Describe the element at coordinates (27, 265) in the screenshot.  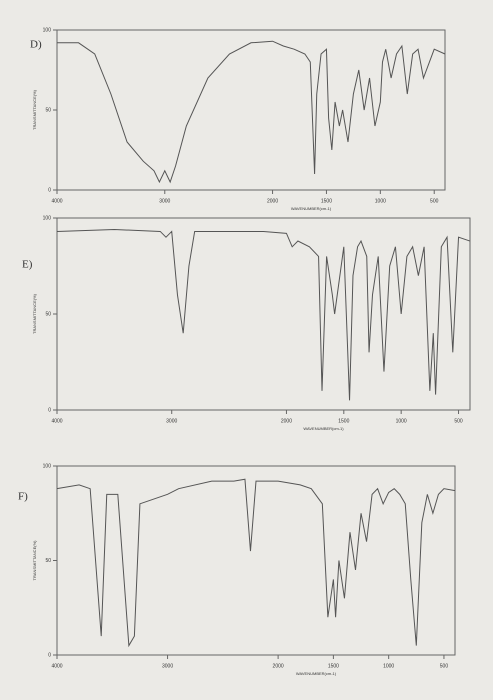
I see `panel-label: E)` at that location.